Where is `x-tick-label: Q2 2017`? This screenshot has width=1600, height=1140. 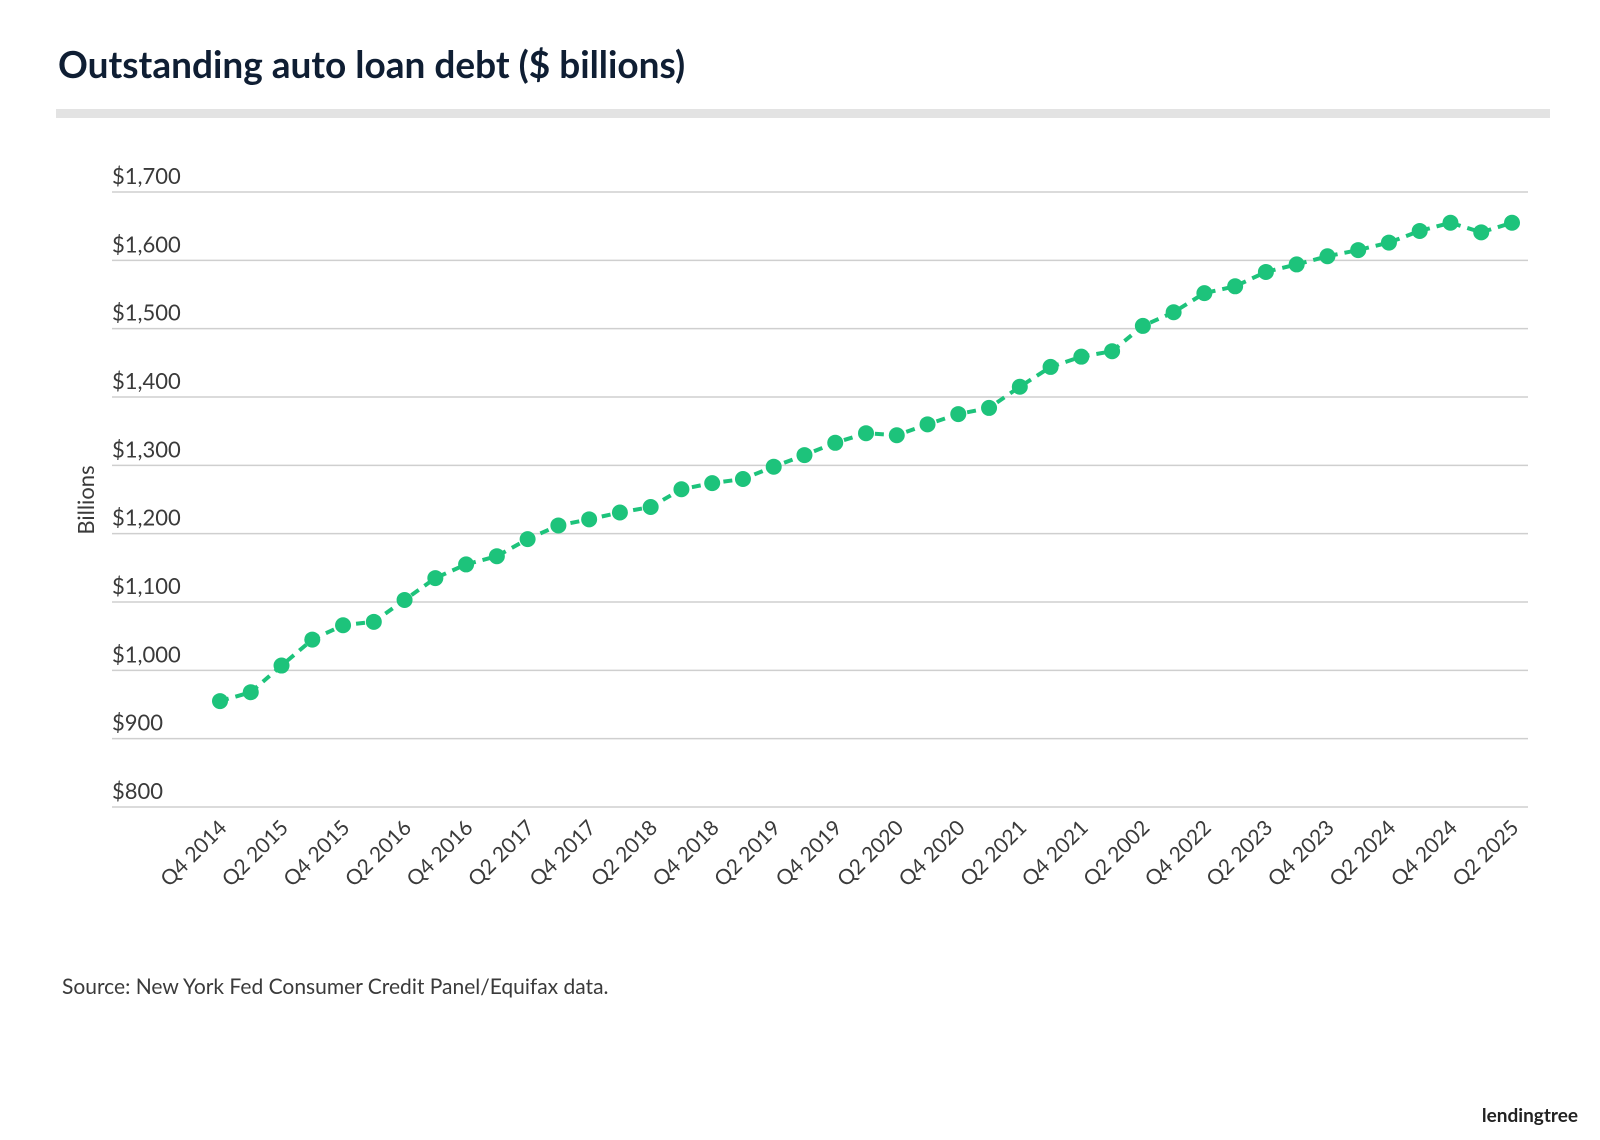
x-tick-label: Q2 2017 is located at coordinates (501, 853).